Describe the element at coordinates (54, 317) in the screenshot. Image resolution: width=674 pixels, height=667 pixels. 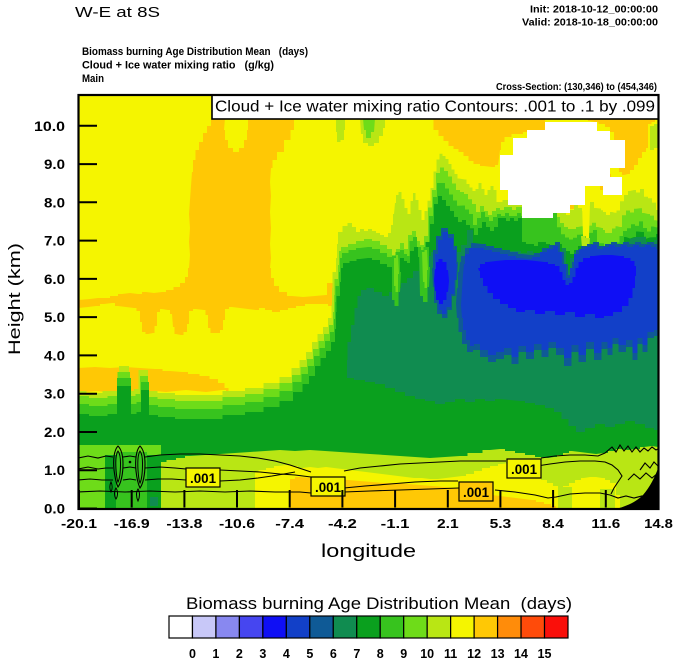
I see `svg-text: 5.0` at that location.